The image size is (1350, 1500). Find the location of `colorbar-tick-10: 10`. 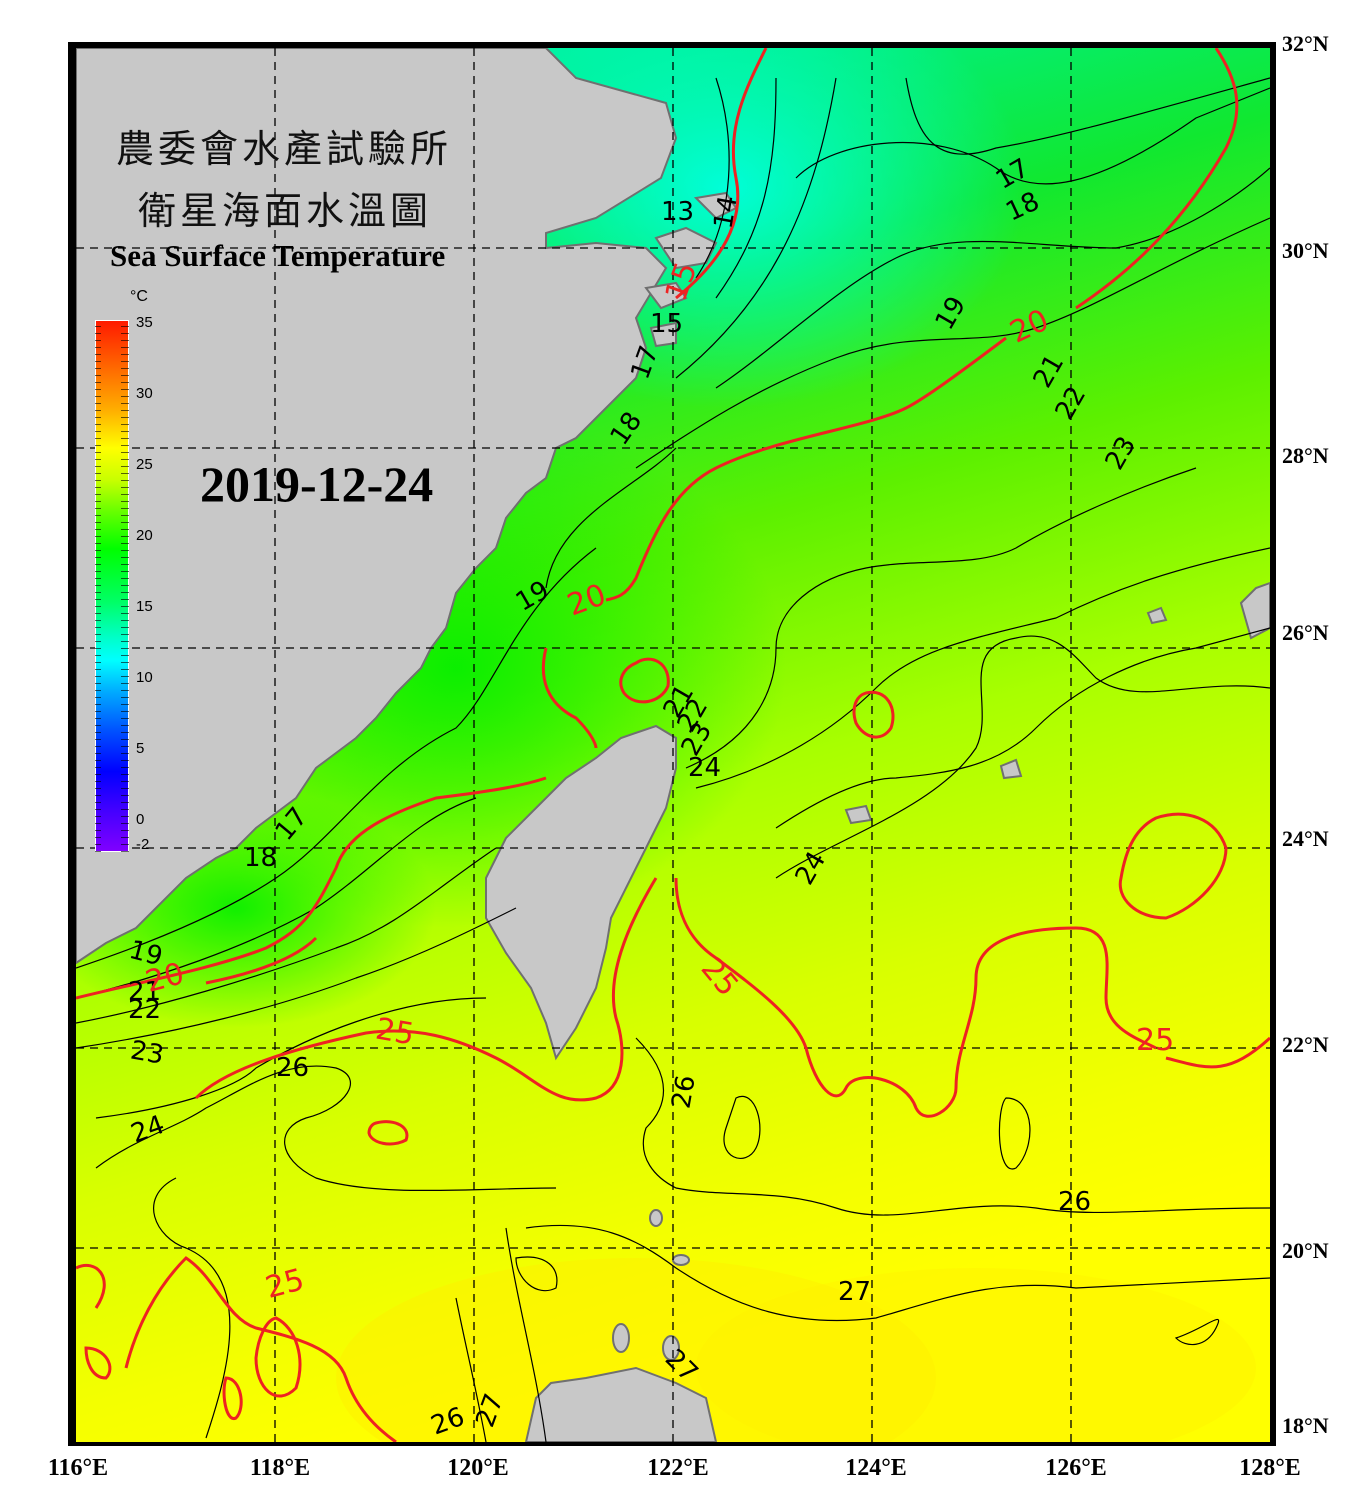

colorbar-tick-10: 10 is located at coordinates (144, 677).